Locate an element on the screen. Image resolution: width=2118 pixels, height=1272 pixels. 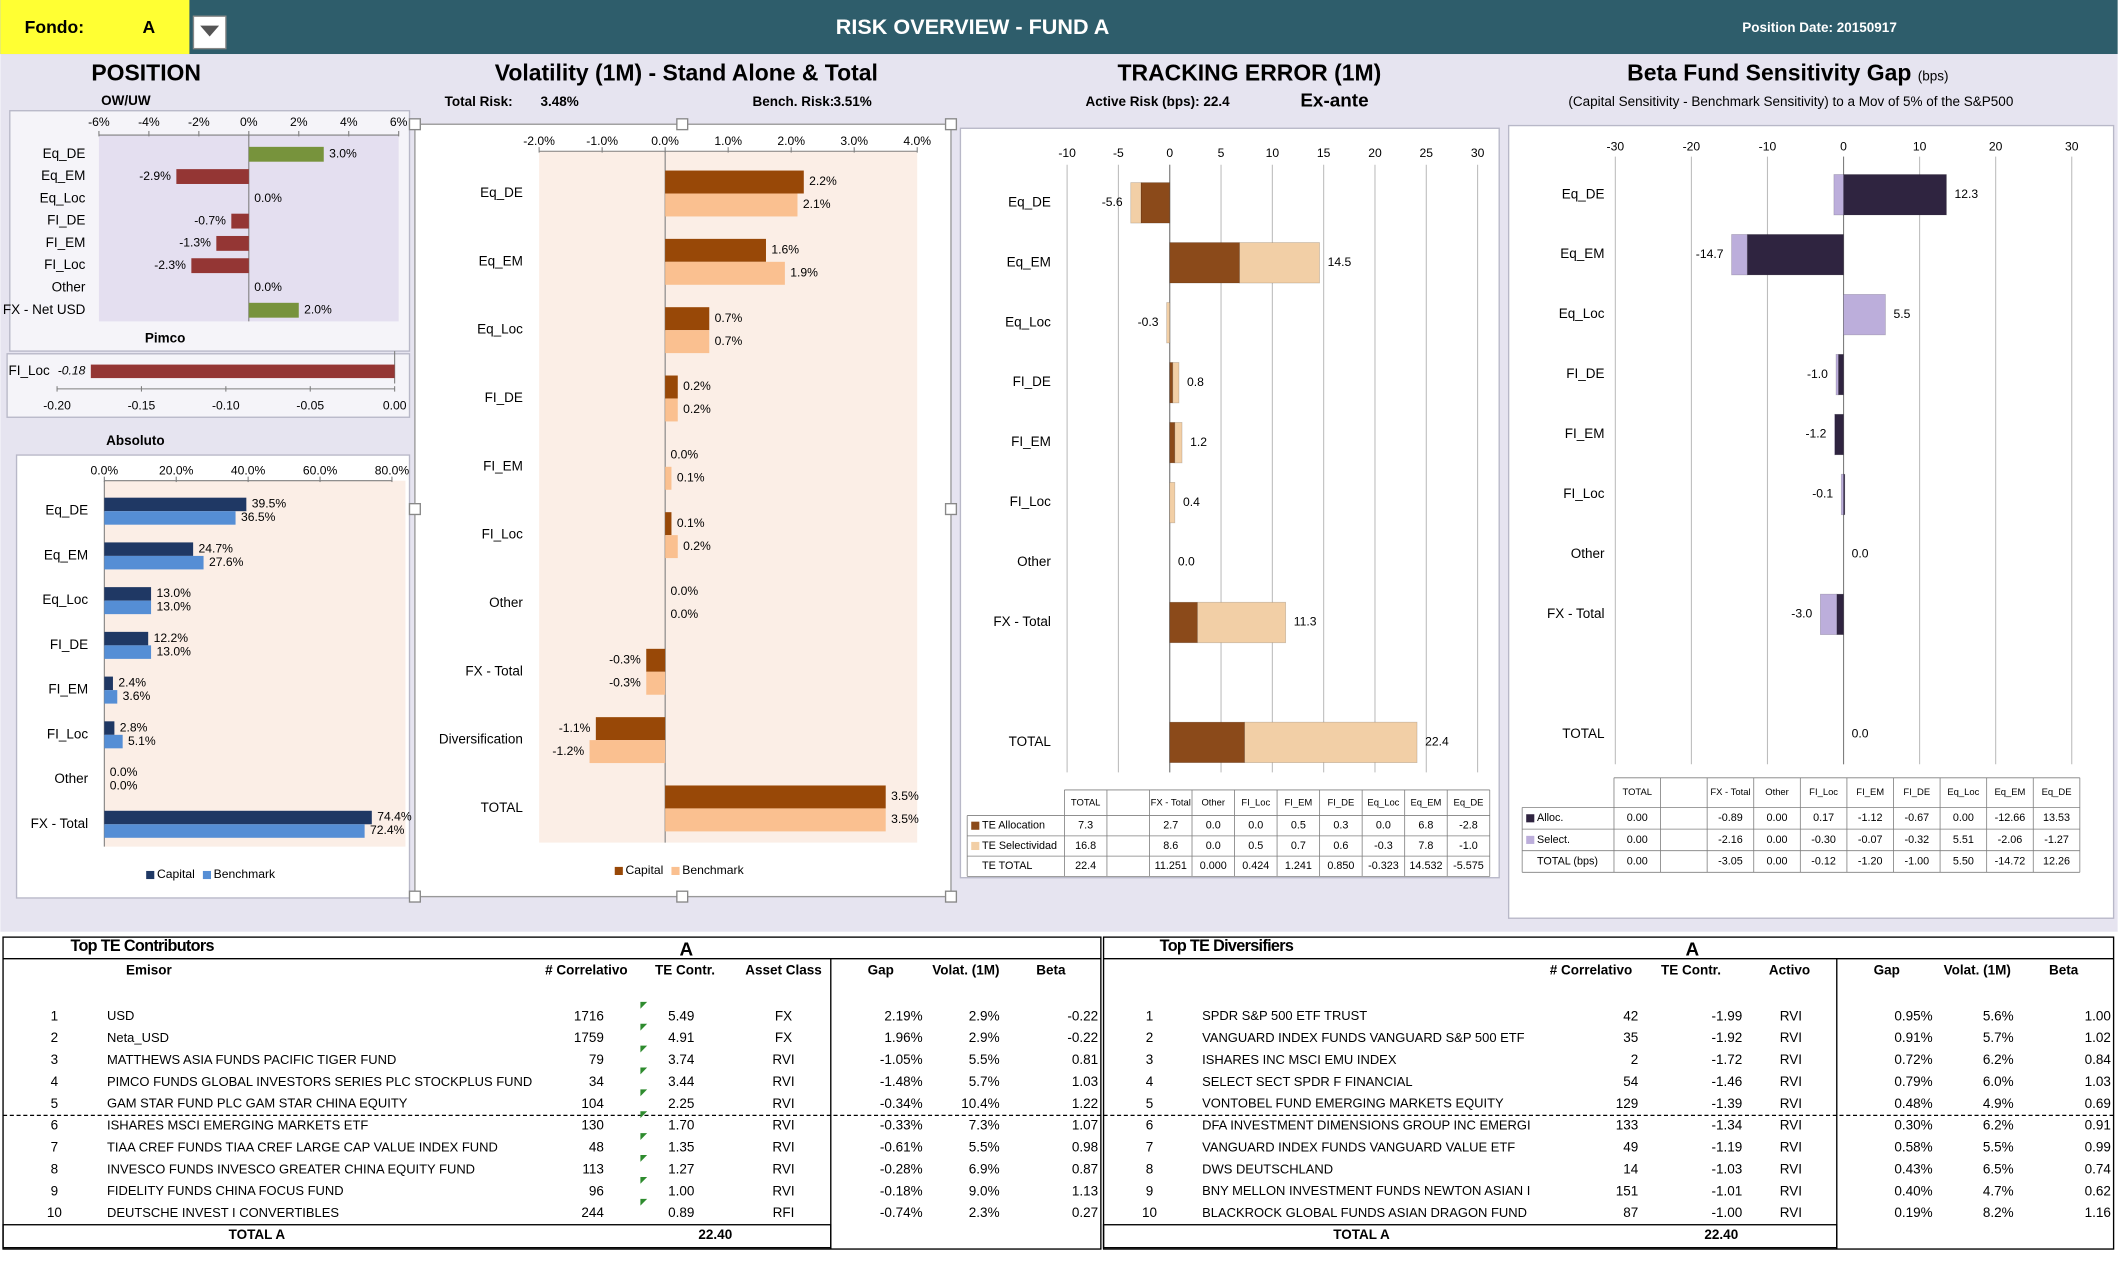
dropdown-button is located at coordinates (209, 32).